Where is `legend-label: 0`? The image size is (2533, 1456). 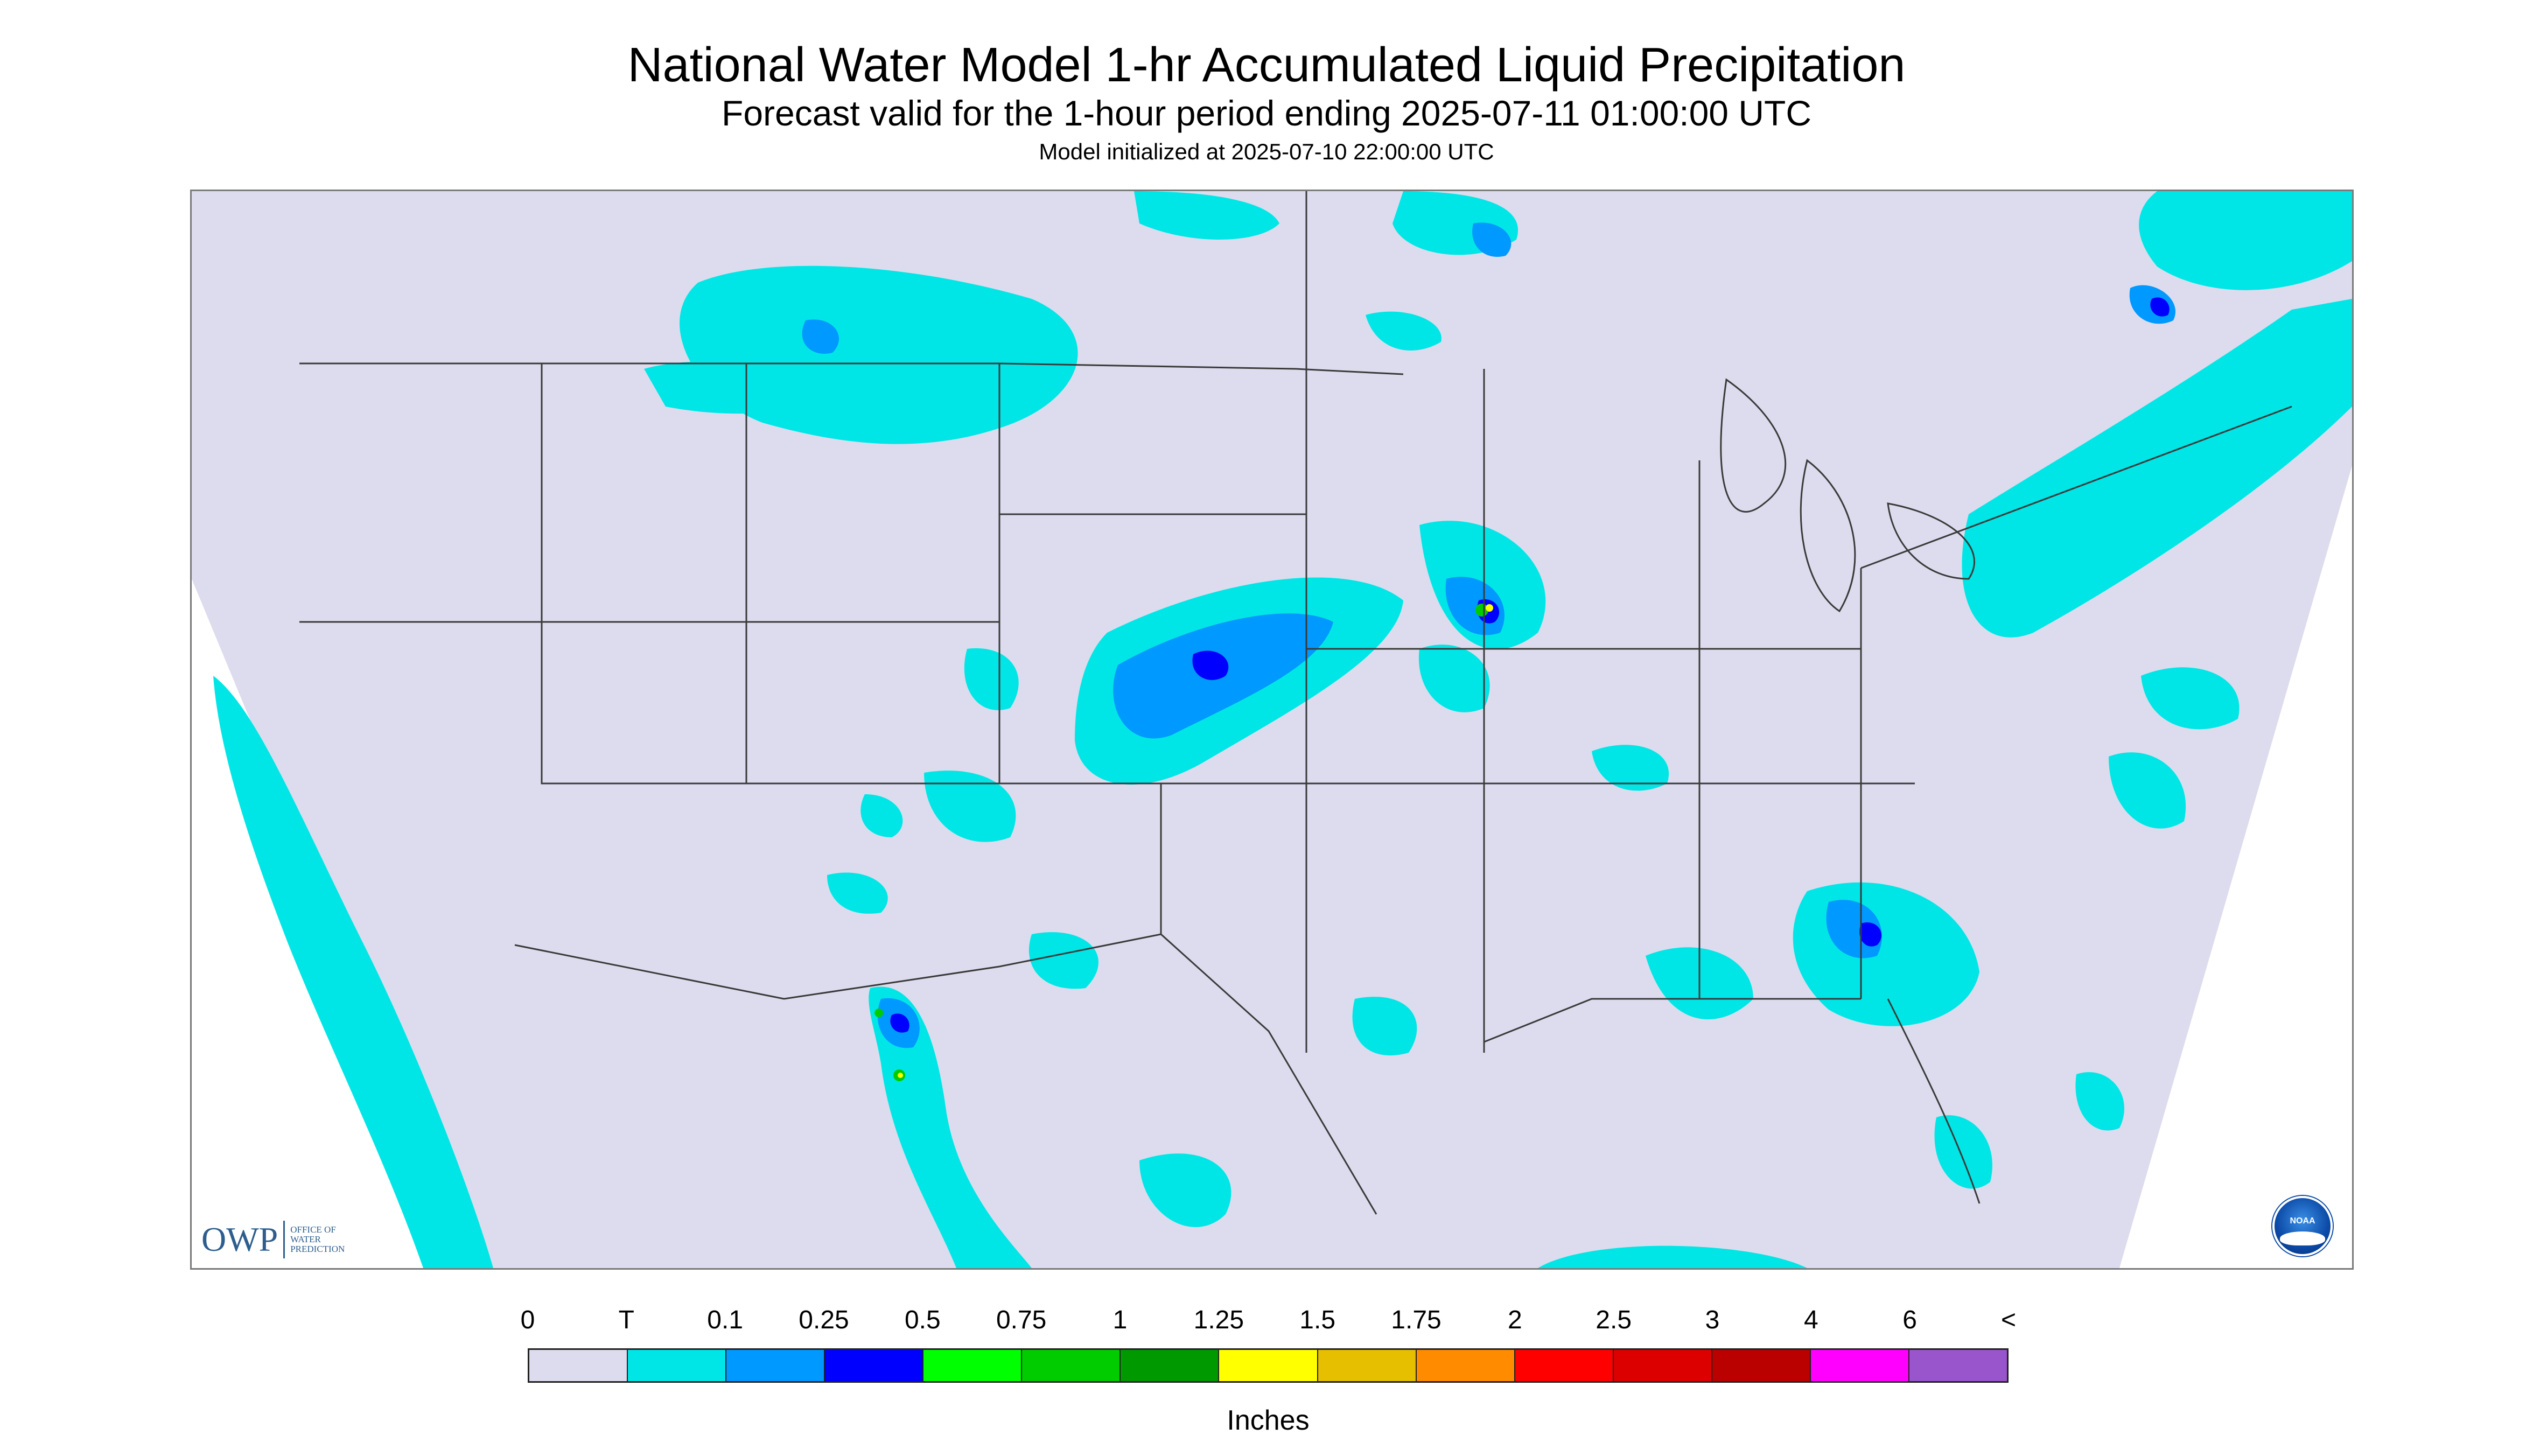 legend-label: 0 is located at coordinates (527, 1320).